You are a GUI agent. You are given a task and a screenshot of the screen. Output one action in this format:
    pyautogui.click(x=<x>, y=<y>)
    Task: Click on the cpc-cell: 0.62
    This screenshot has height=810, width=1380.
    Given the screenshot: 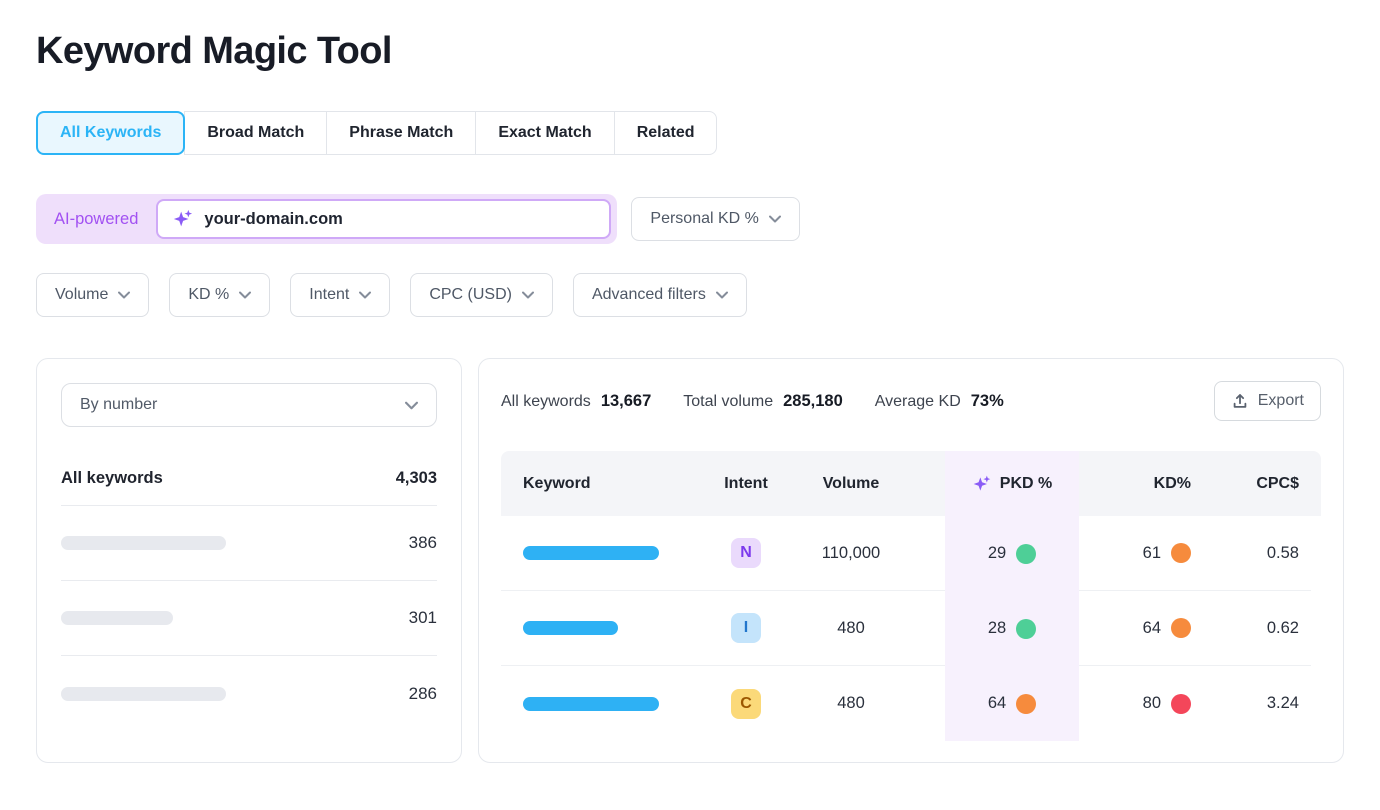 What is the action you would take?
    pyautogui.click(x=1251, y=628)
    